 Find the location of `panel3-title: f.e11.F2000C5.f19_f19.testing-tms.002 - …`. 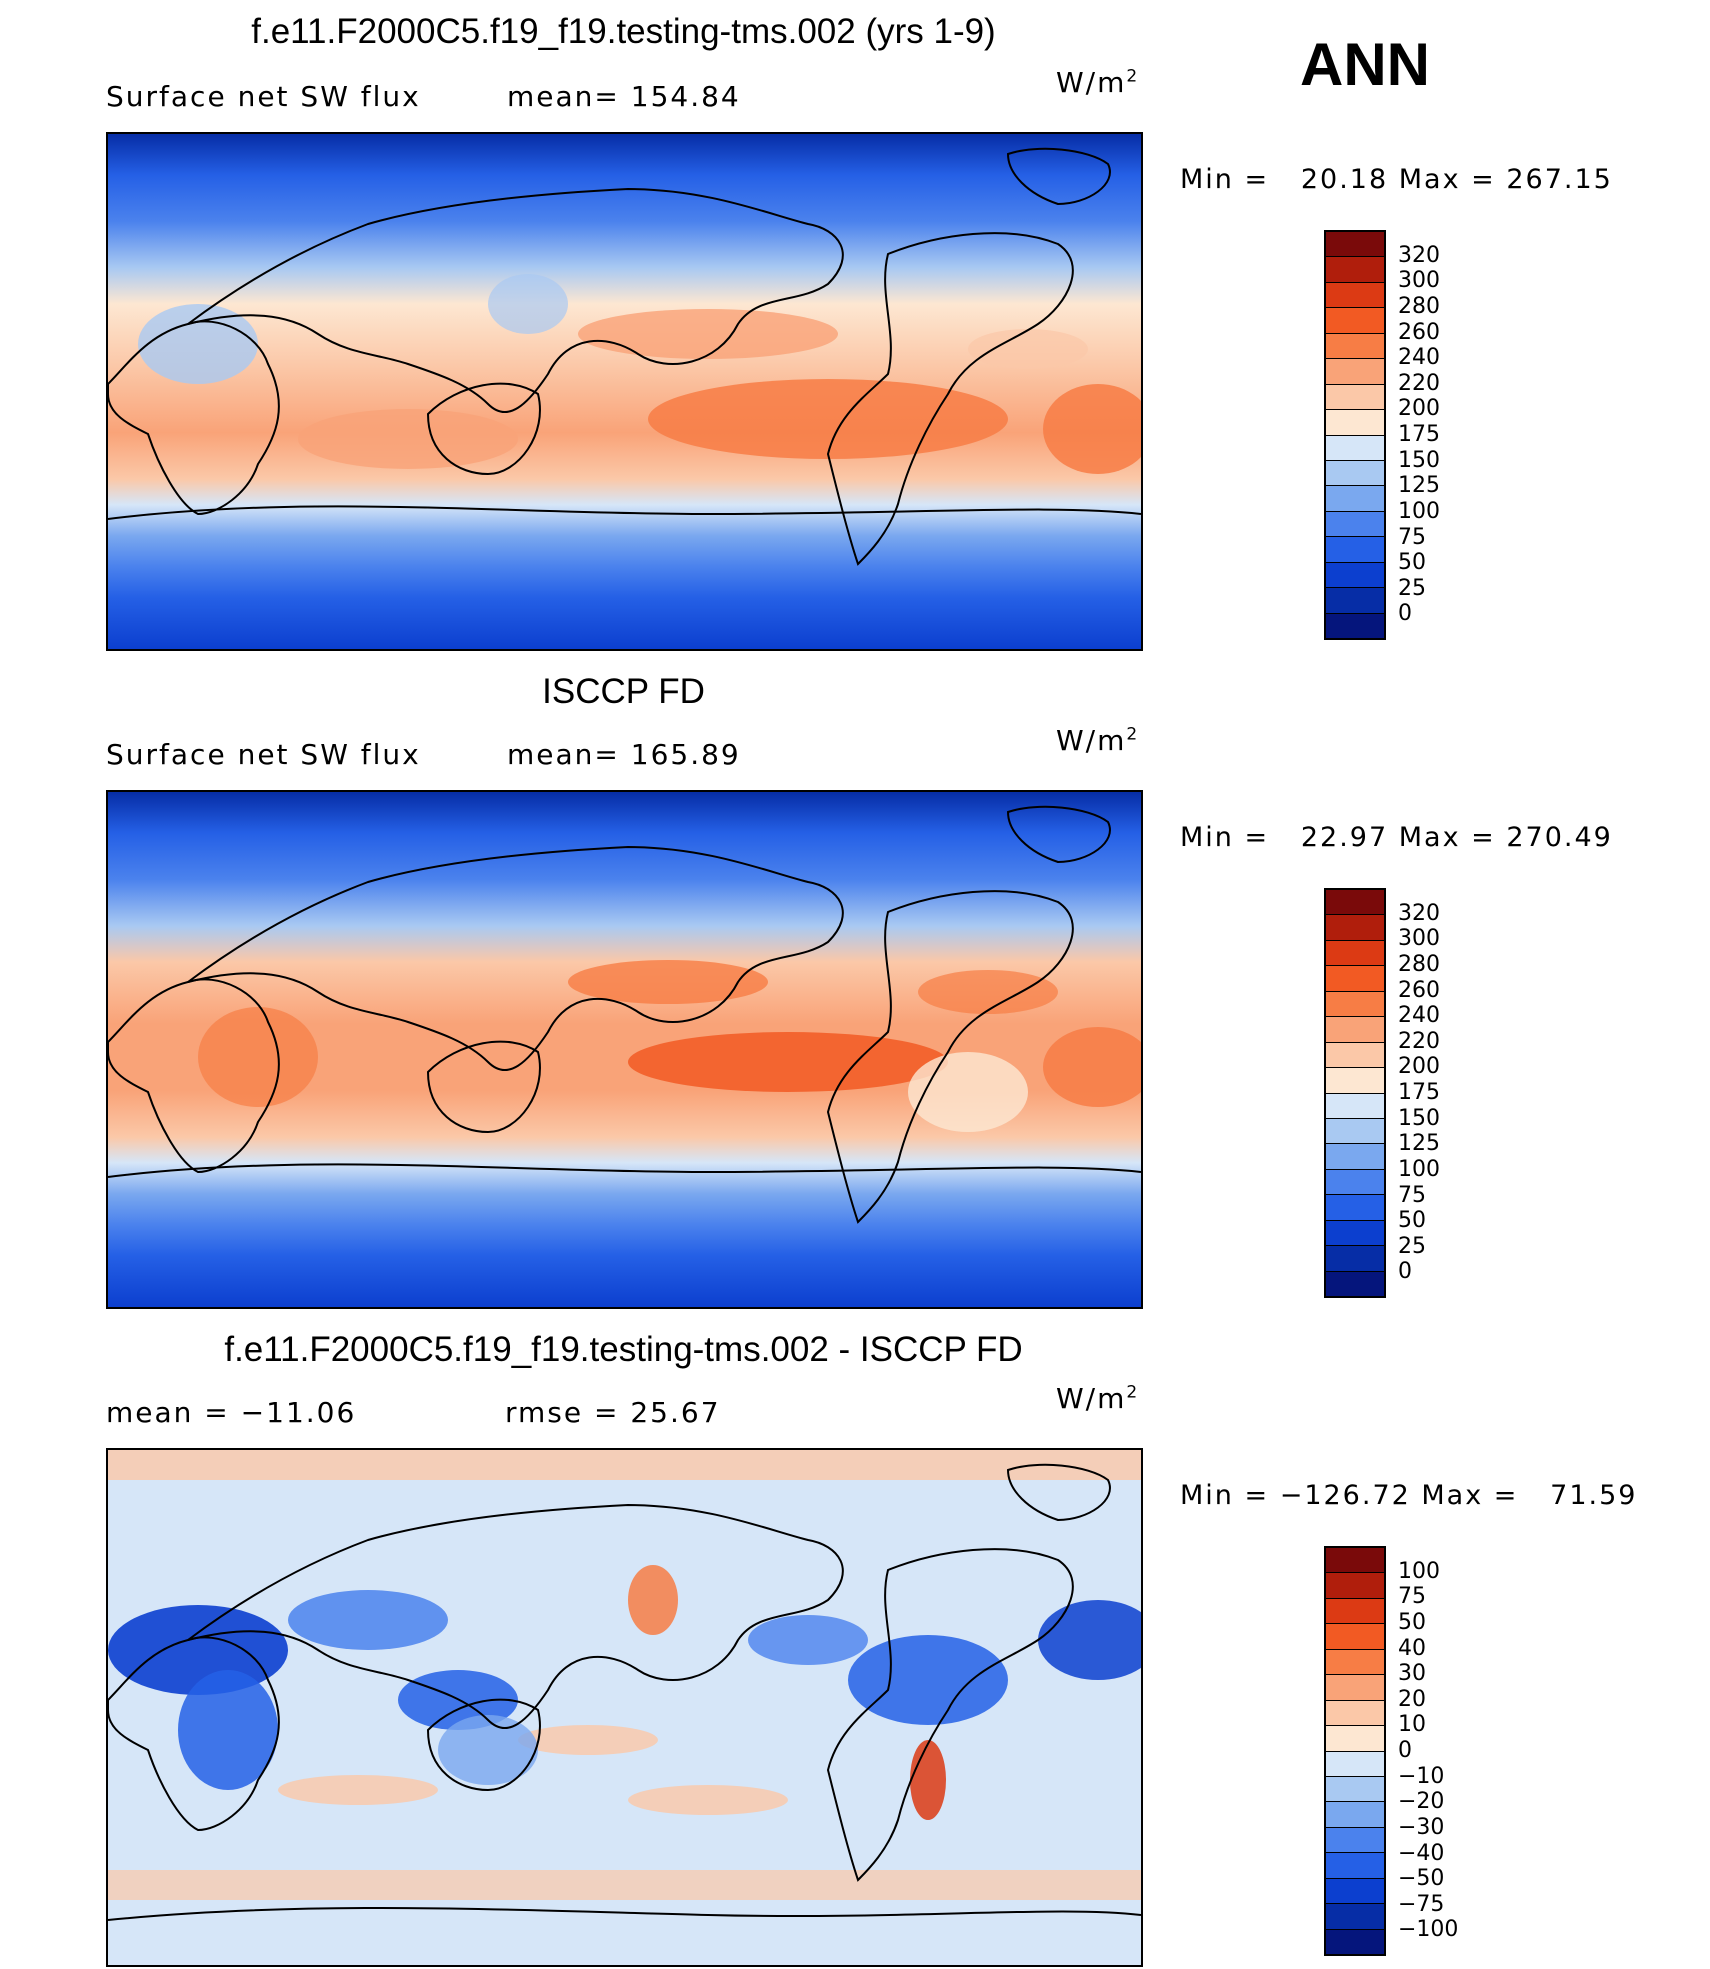

panel3-title: f.e11.F2000C5.f19_f19.testing-tms.002 - … is located at coordinates (623, 1349).